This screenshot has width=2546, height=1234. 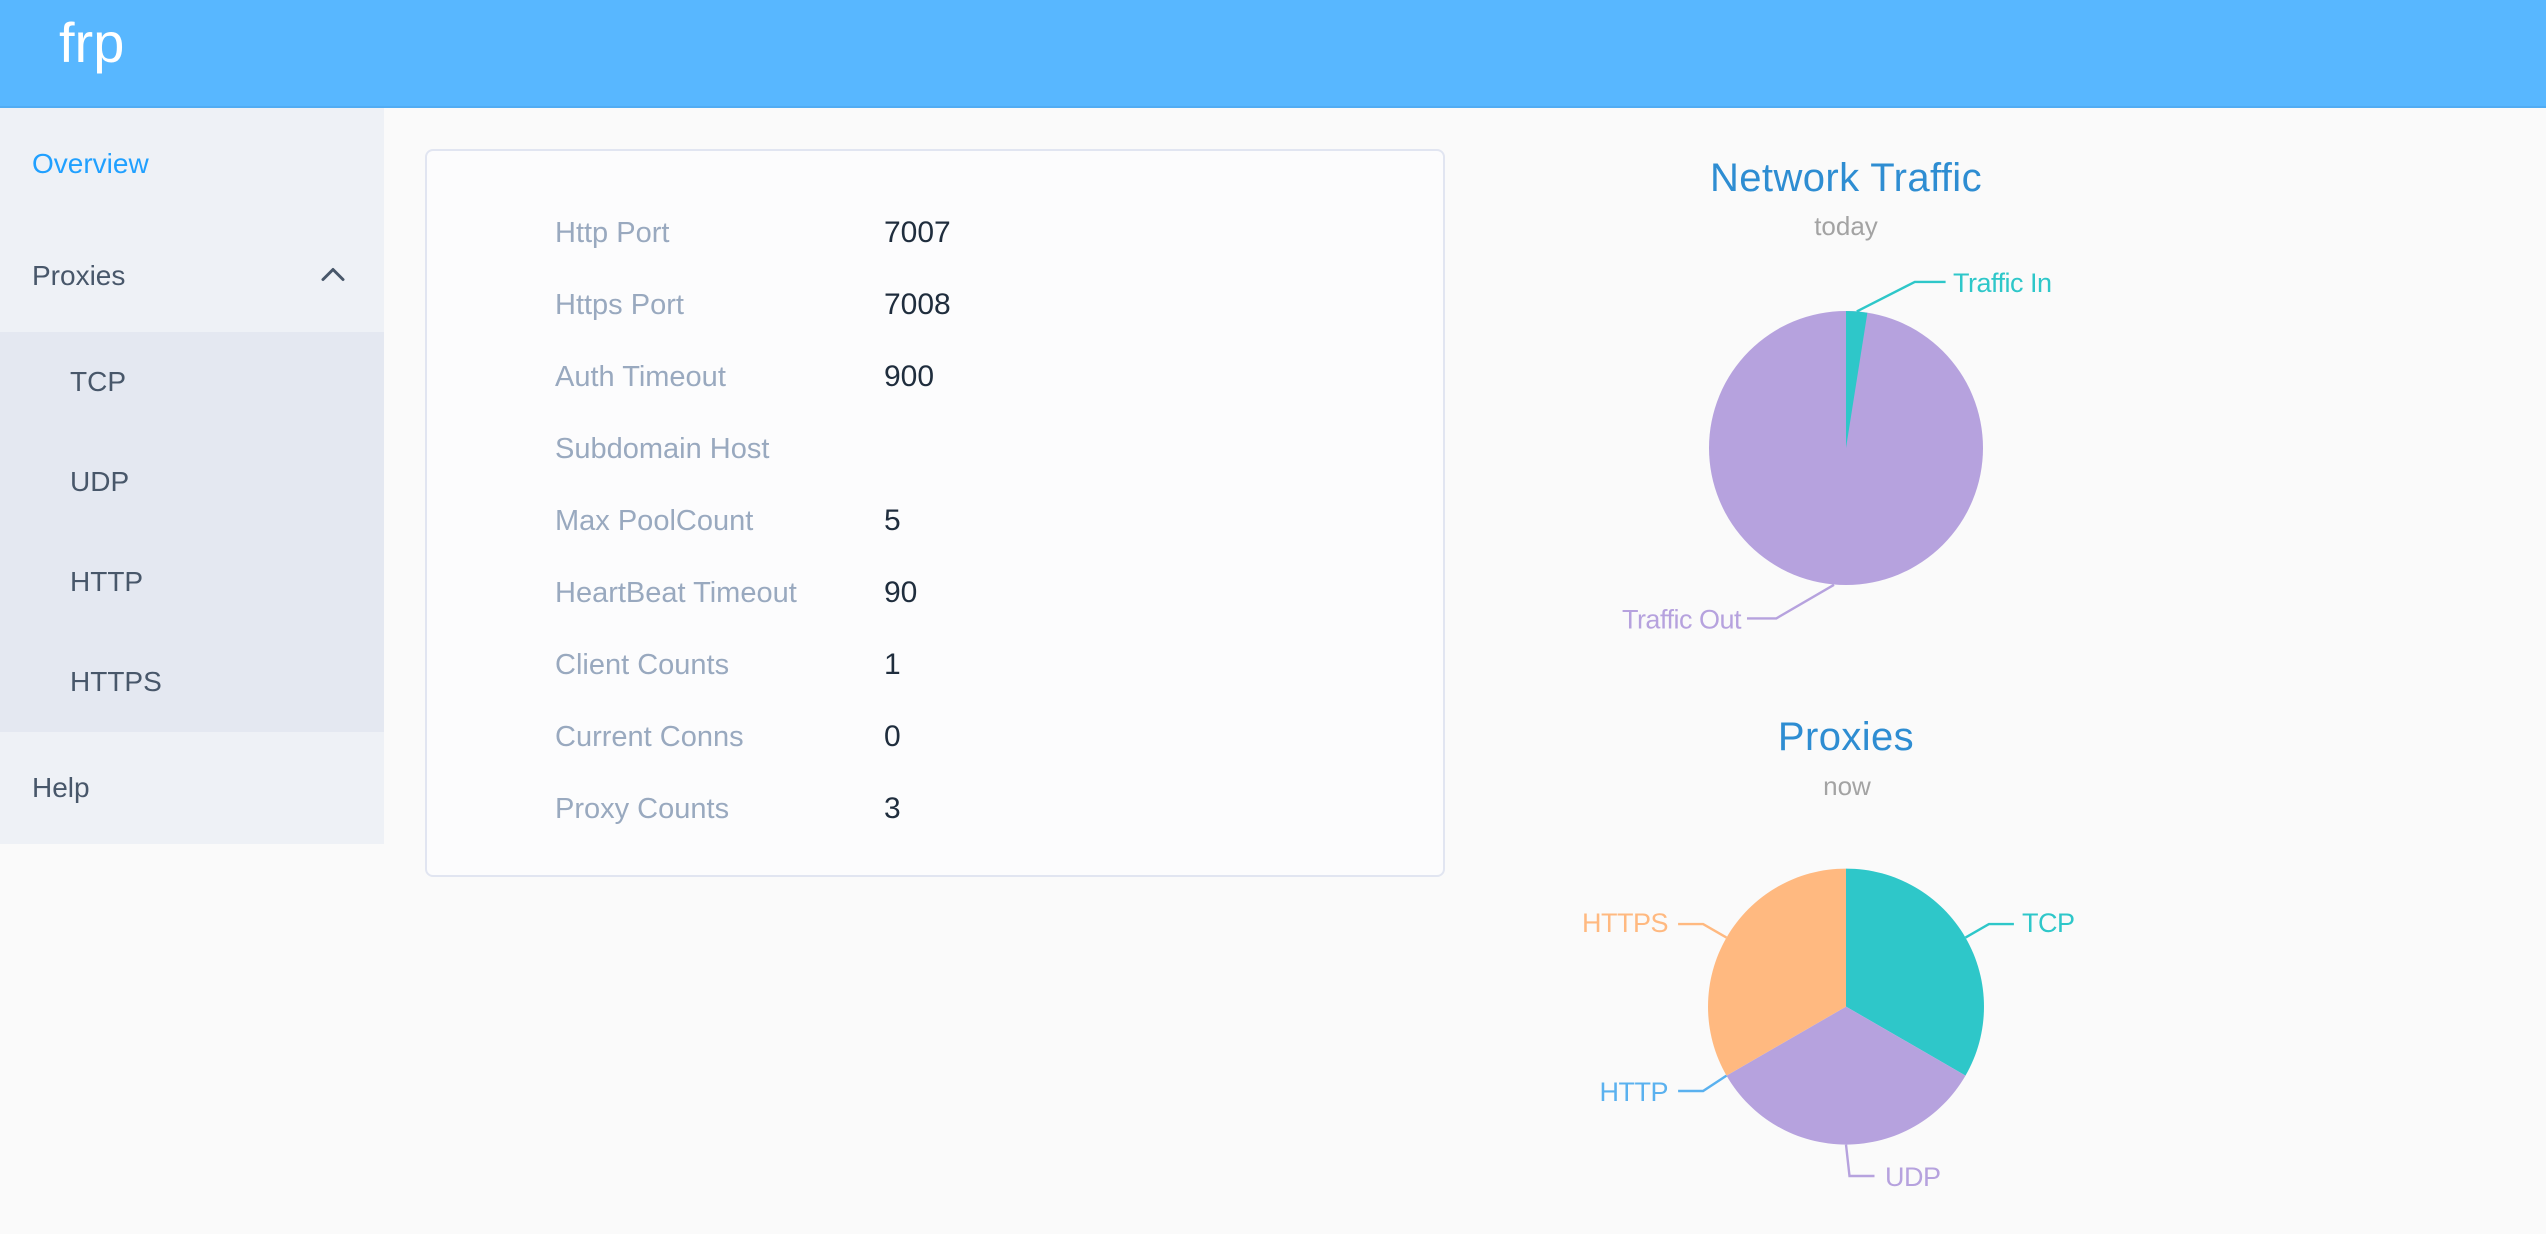 I want to click on svg-text: Traffic Out, so click(x=1682, y=619).